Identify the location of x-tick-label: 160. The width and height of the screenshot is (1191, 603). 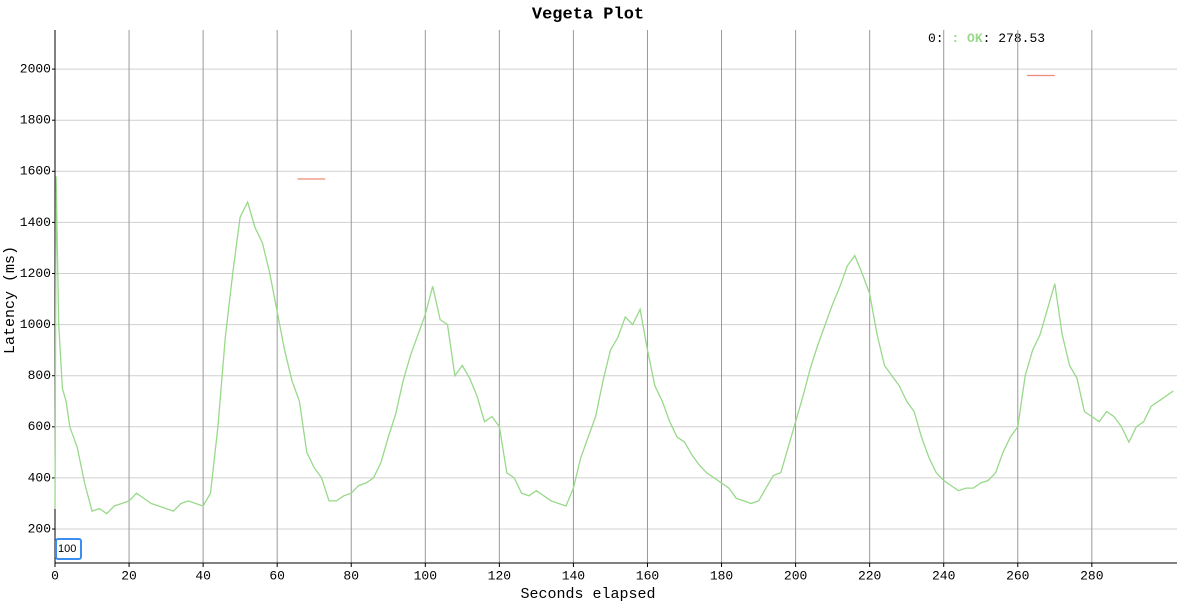
(647, 575).